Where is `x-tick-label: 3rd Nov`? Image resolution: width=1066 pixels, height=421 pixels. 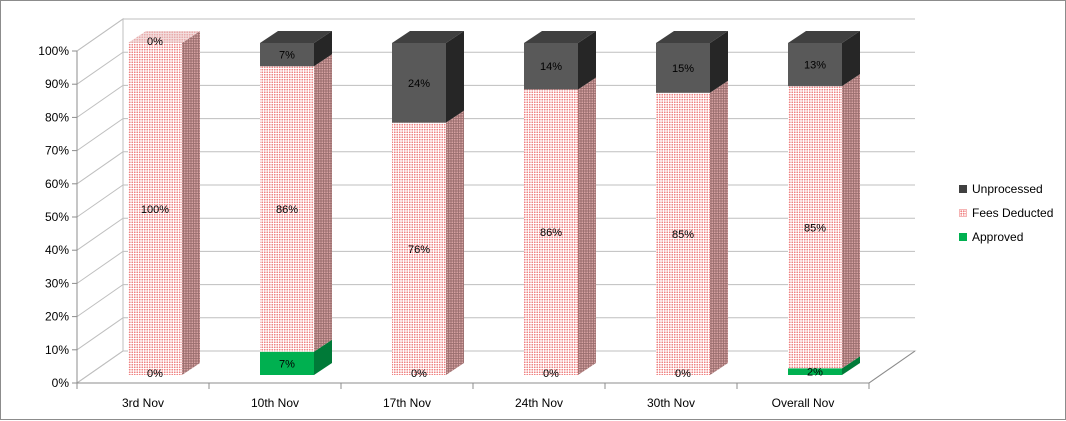
x-tick-label: 3rd Nov is located at coordinates (143, 403).